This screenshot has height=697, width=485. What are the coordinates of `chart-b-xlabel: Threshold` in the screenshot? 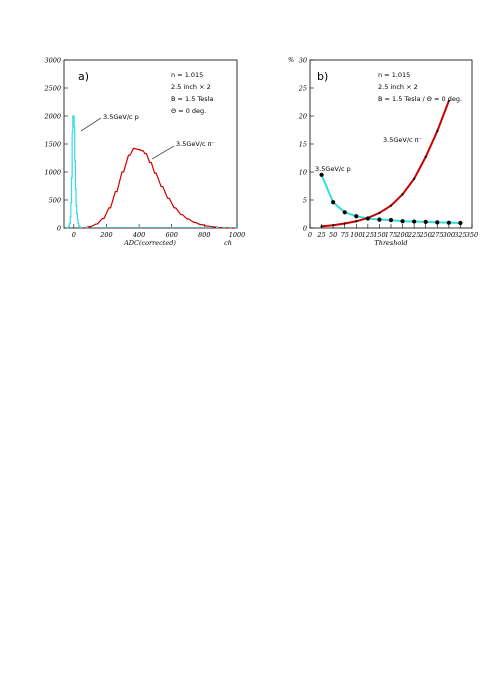 It's located at (390, 243).